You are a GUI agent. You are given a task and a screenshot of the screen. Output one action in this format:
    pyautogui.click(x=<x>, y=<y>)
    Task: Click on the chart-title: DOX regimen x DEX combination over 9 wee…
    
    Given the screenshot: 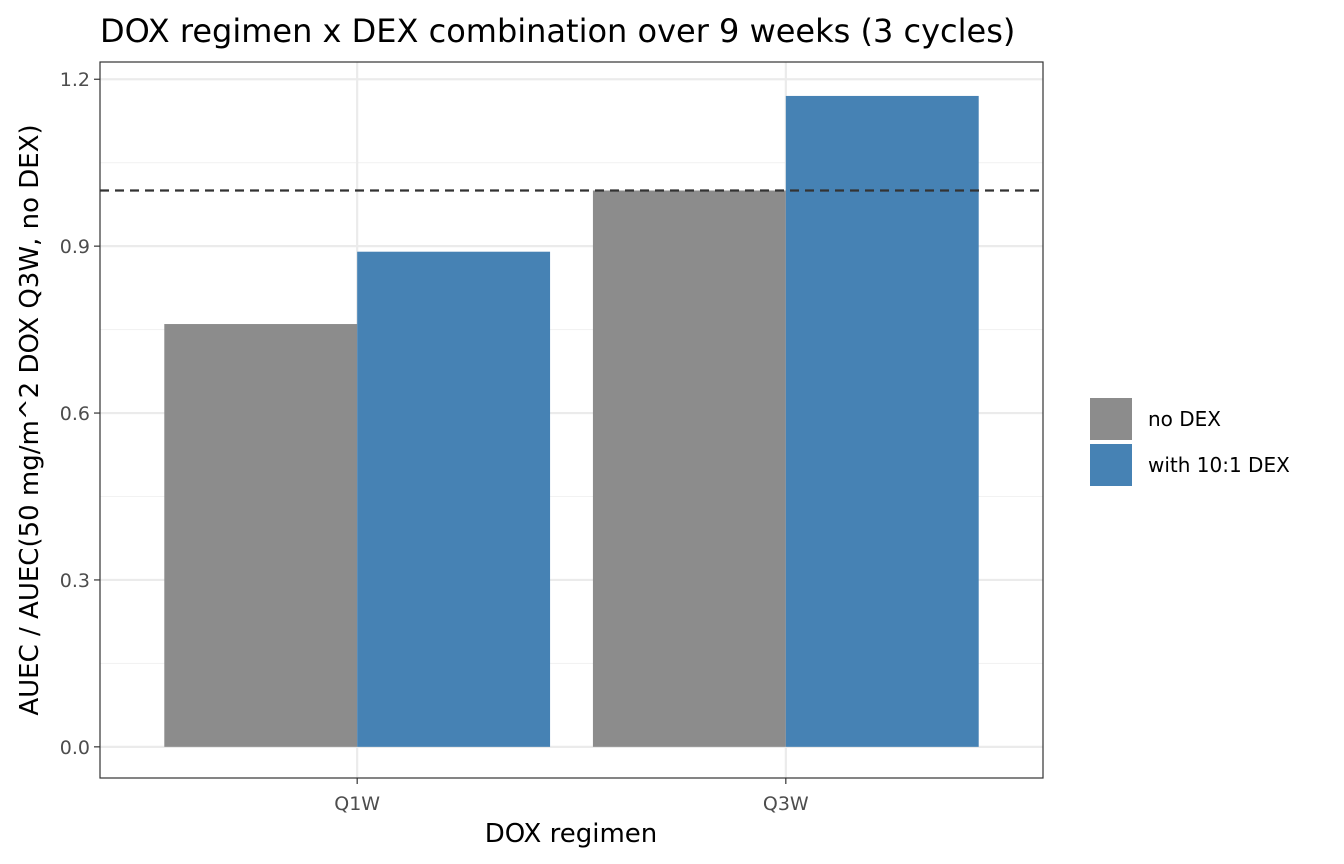 What is the action you would take?
    pyautogui.click(x=557, y=31)
    